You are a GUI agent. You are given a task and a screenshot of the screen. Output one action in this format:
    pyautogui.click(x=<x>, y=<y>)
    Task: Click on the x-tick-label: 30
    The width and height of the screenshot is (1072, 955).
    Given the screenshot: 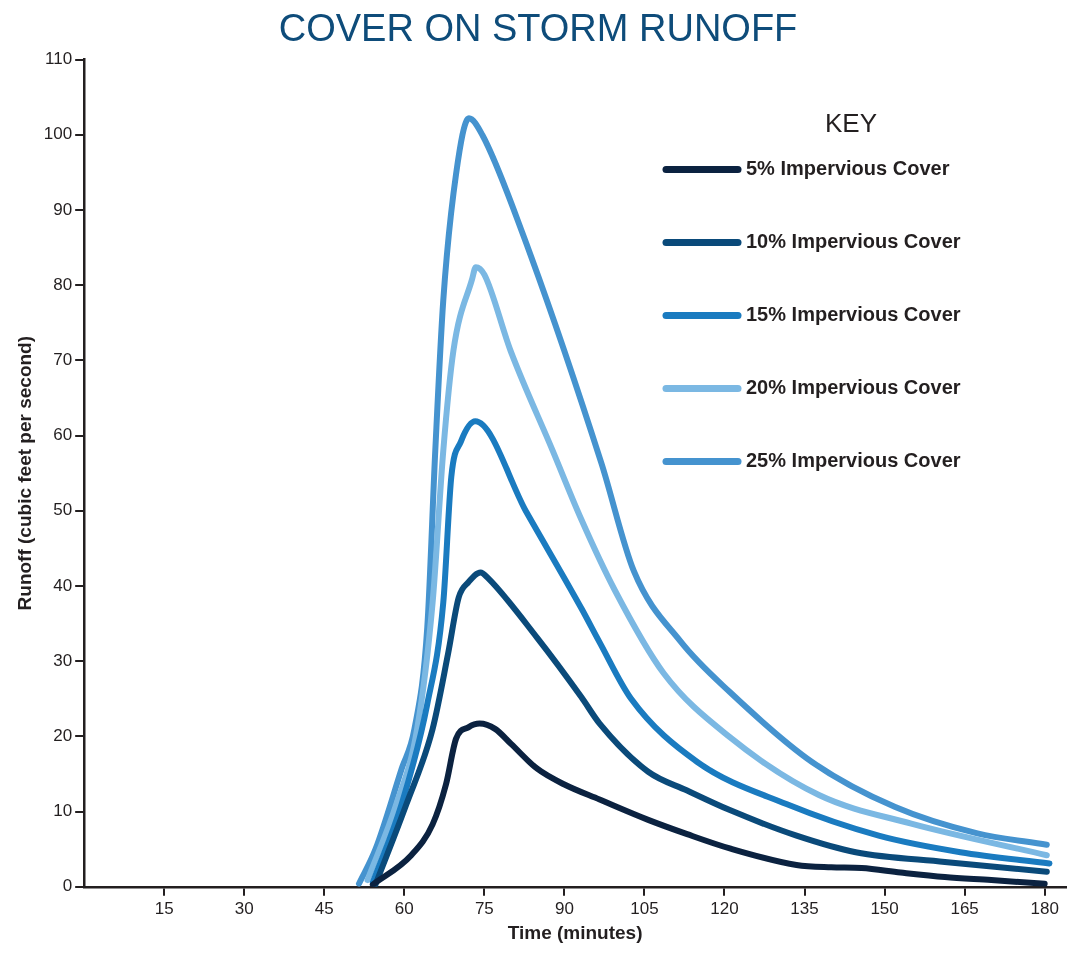 What is the action you would take?
    pyautogui.click(x=244, y=908)
    